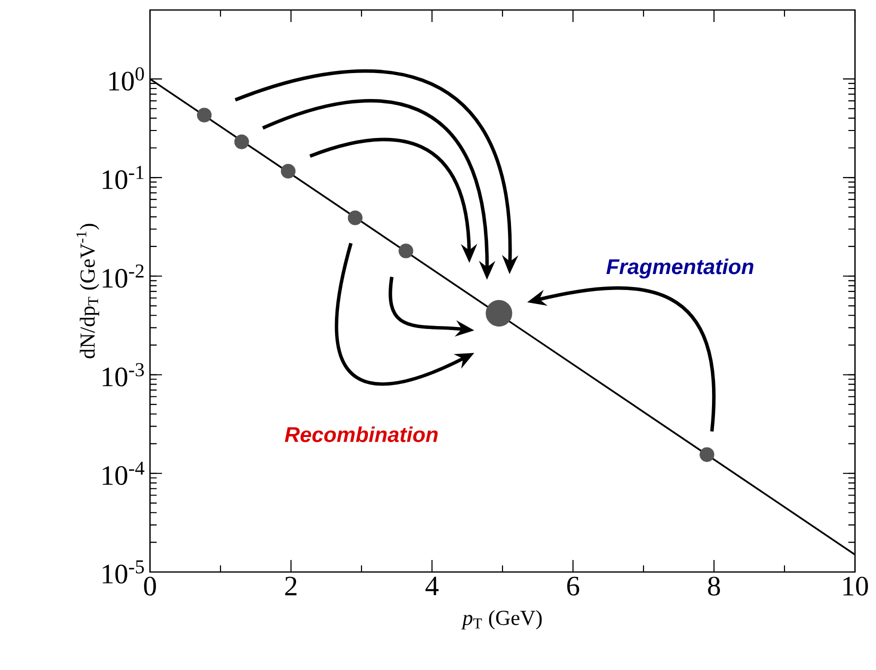 The width and height of the screenshot is (876, 670). Describe the element at coordinates (573, 586) in the screenshot. I see `x-tick-label: 6` at that location.